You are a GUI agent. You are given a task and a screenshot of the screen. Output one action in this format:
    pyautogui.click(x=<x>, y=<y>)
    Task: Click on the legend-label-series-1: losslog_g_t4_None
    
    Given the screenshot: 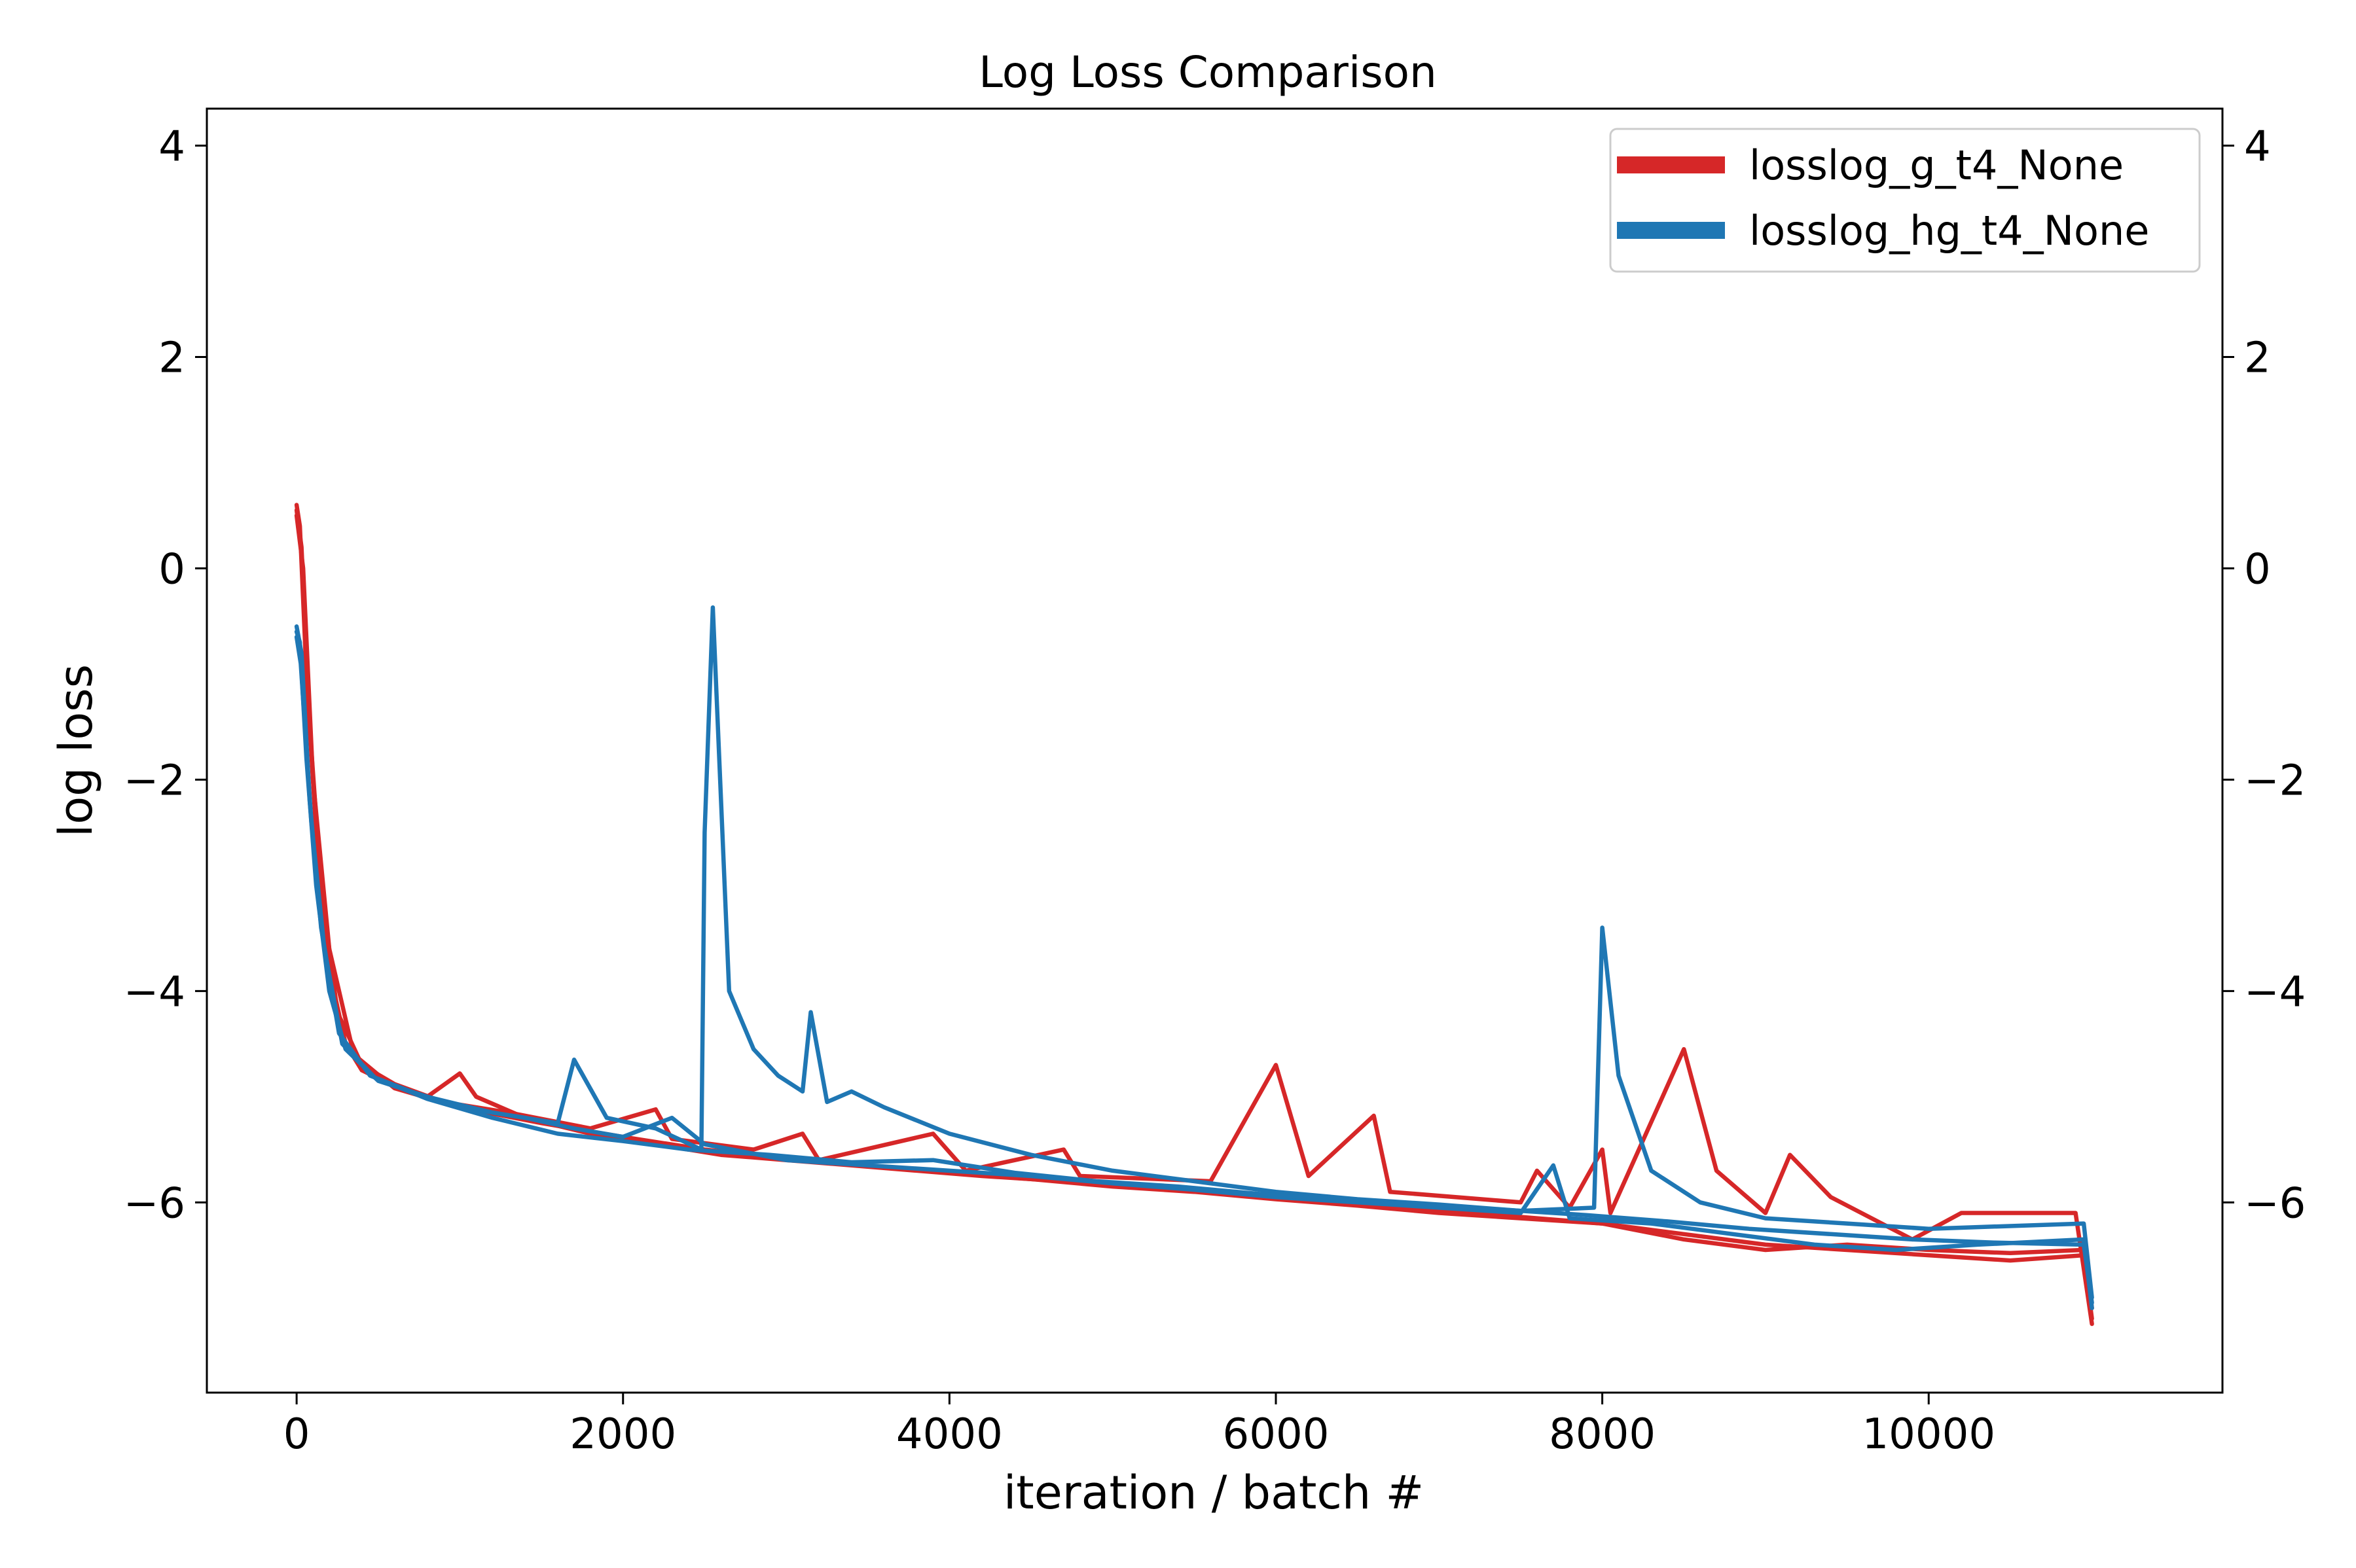 What is the action you would take?
    pyautogui.click(x=1936, y=165)
    